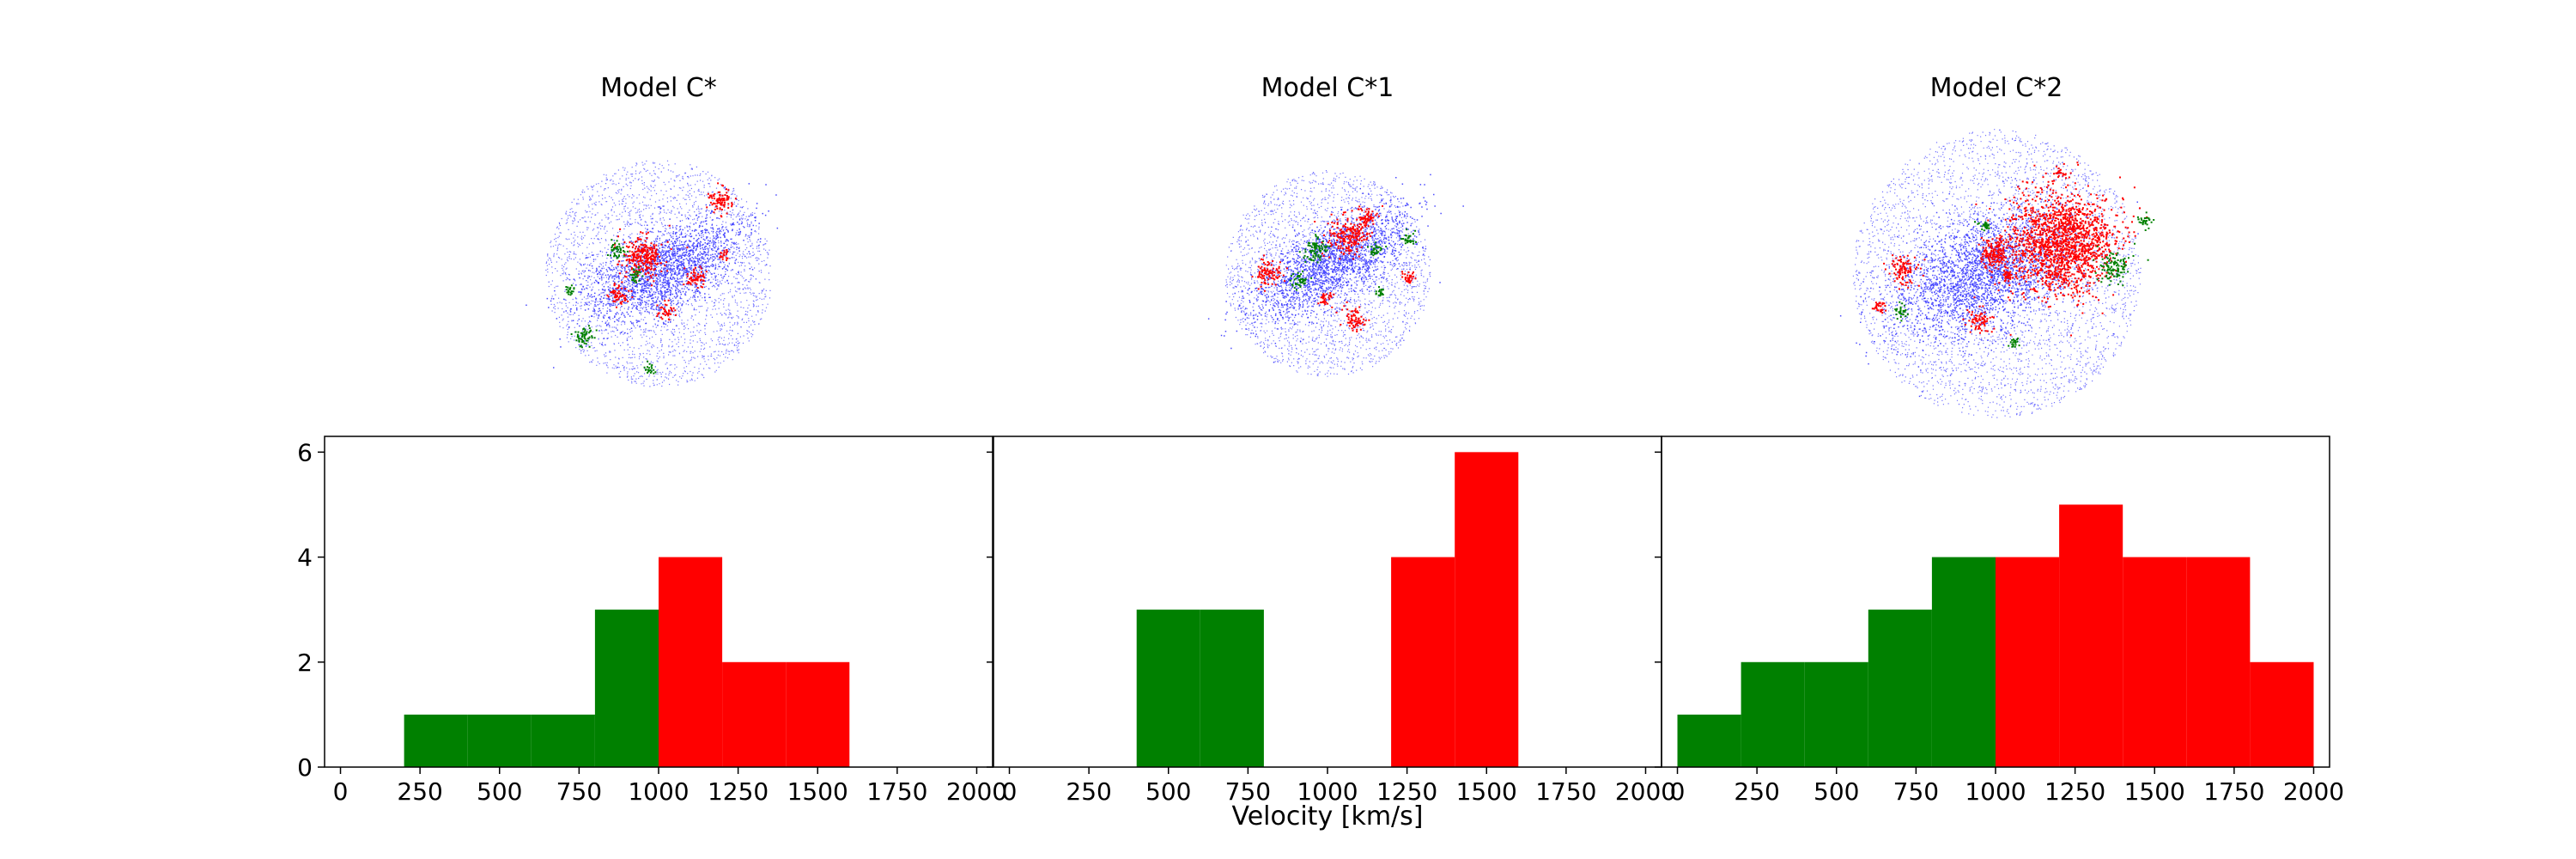  Describe the element at coordinates (1327, 602) in the screenshot. I see `axes-frame` at that location.